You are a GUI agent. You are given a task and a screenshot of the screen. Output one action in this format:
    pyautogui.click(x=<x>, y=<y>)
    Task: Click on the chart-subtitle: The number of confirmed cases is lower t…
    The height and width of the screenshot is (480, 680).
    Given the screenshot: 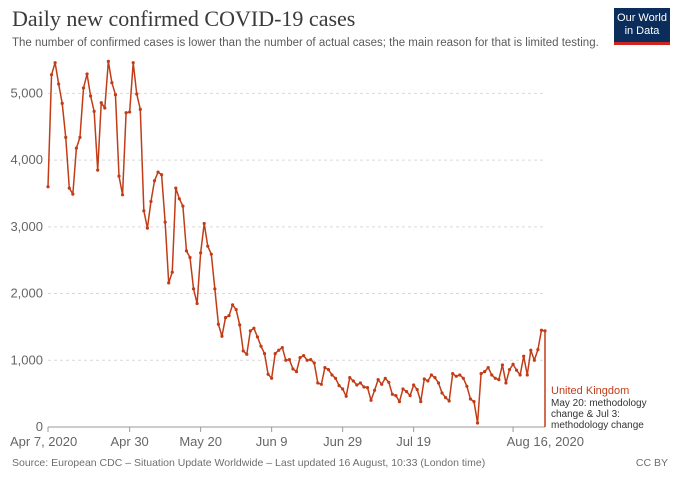 What is the action you would take?
    pyautogui.click(x=305, y=43)
    